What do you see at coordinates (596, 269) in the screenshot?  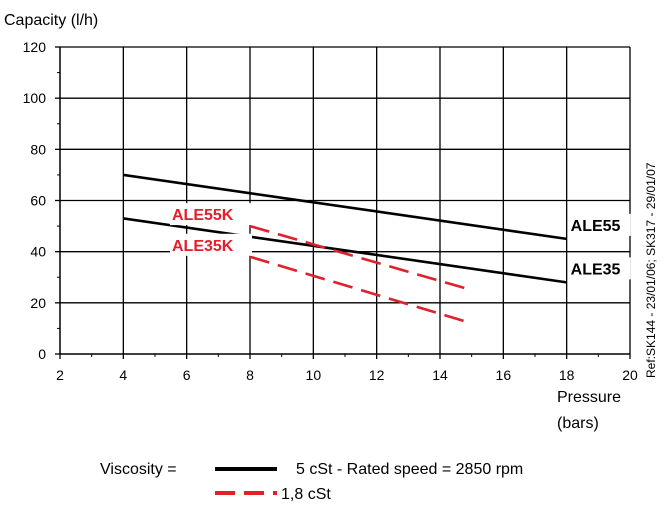 I see `series-label-ale35: ALE35` at bounding box center [596, 269].